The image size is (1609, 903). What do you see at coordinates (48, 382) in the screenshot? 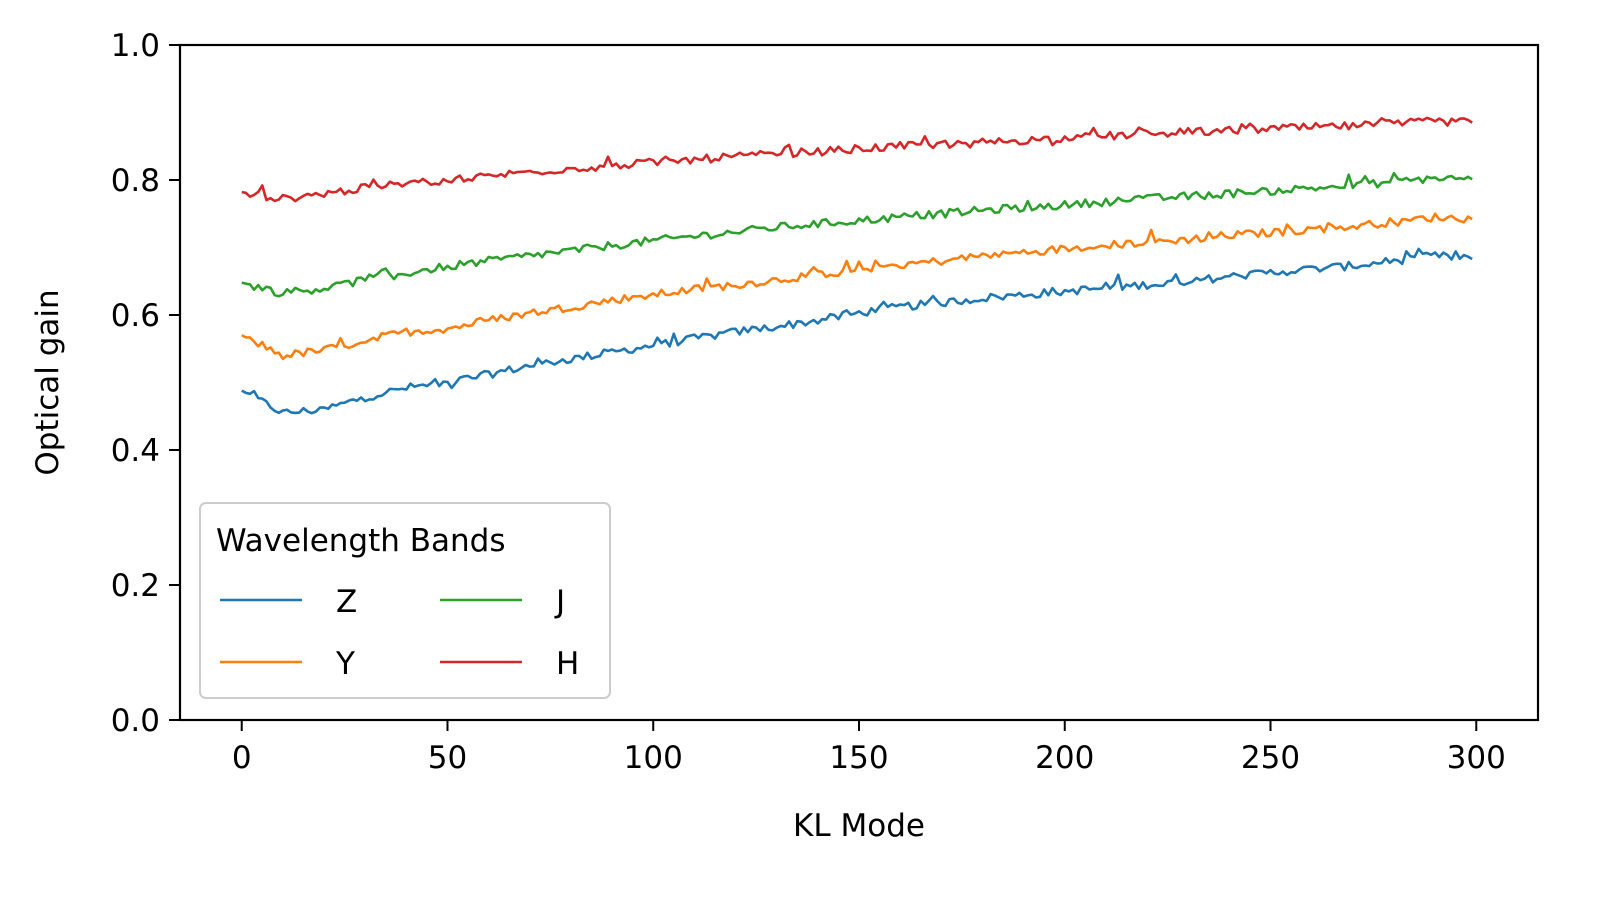
I see `y-axis-label: Optical gain` at bounding box center [48, 382].